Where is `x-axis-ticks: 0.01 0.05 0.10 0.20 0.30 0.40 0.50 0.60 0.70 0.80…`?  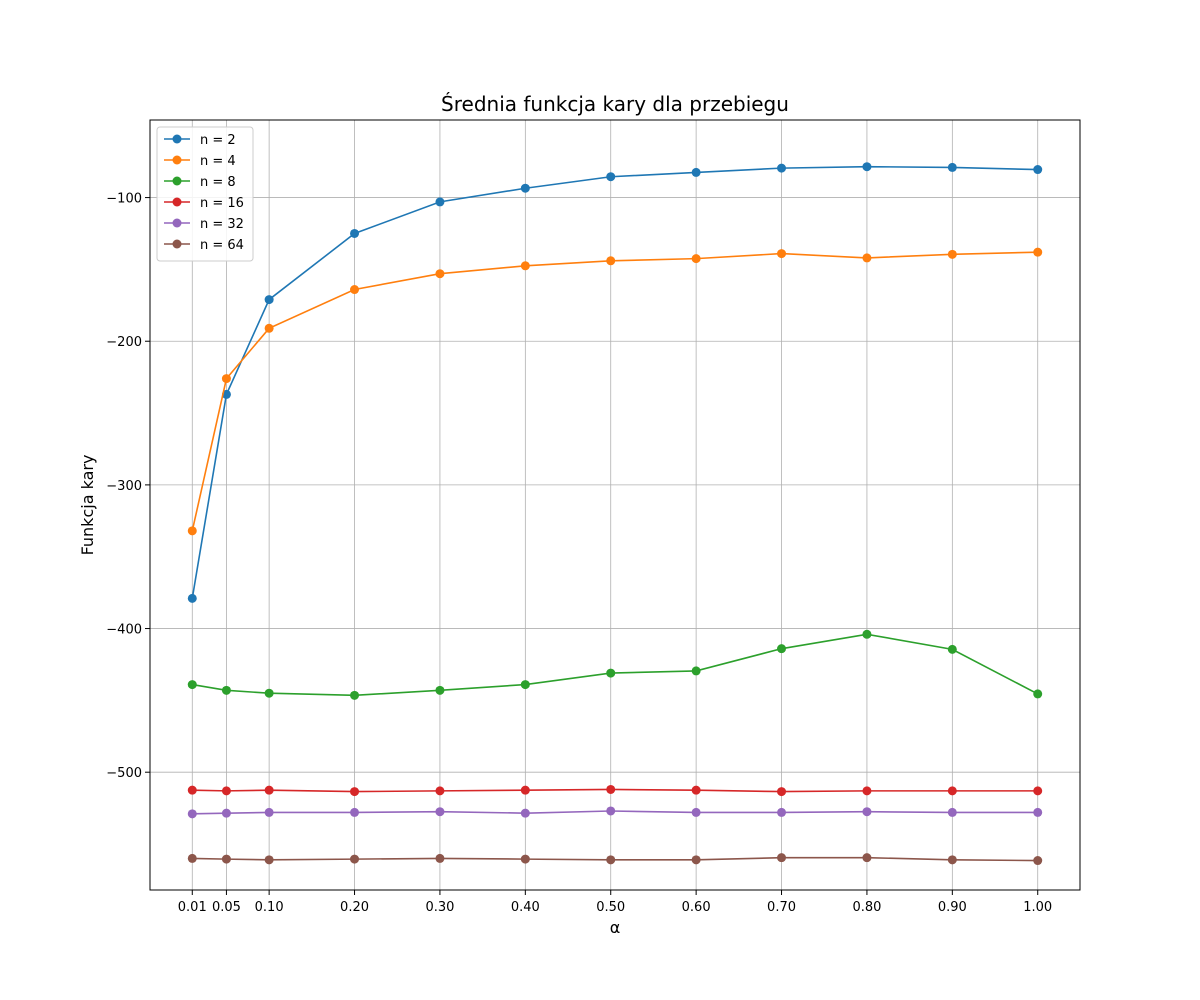
x-axis-ticks: 0.01 0.05 0.10 0.20 0.30 0.40 0.50 0.60 0.70 0.80… is located at coordinates (615, 902).